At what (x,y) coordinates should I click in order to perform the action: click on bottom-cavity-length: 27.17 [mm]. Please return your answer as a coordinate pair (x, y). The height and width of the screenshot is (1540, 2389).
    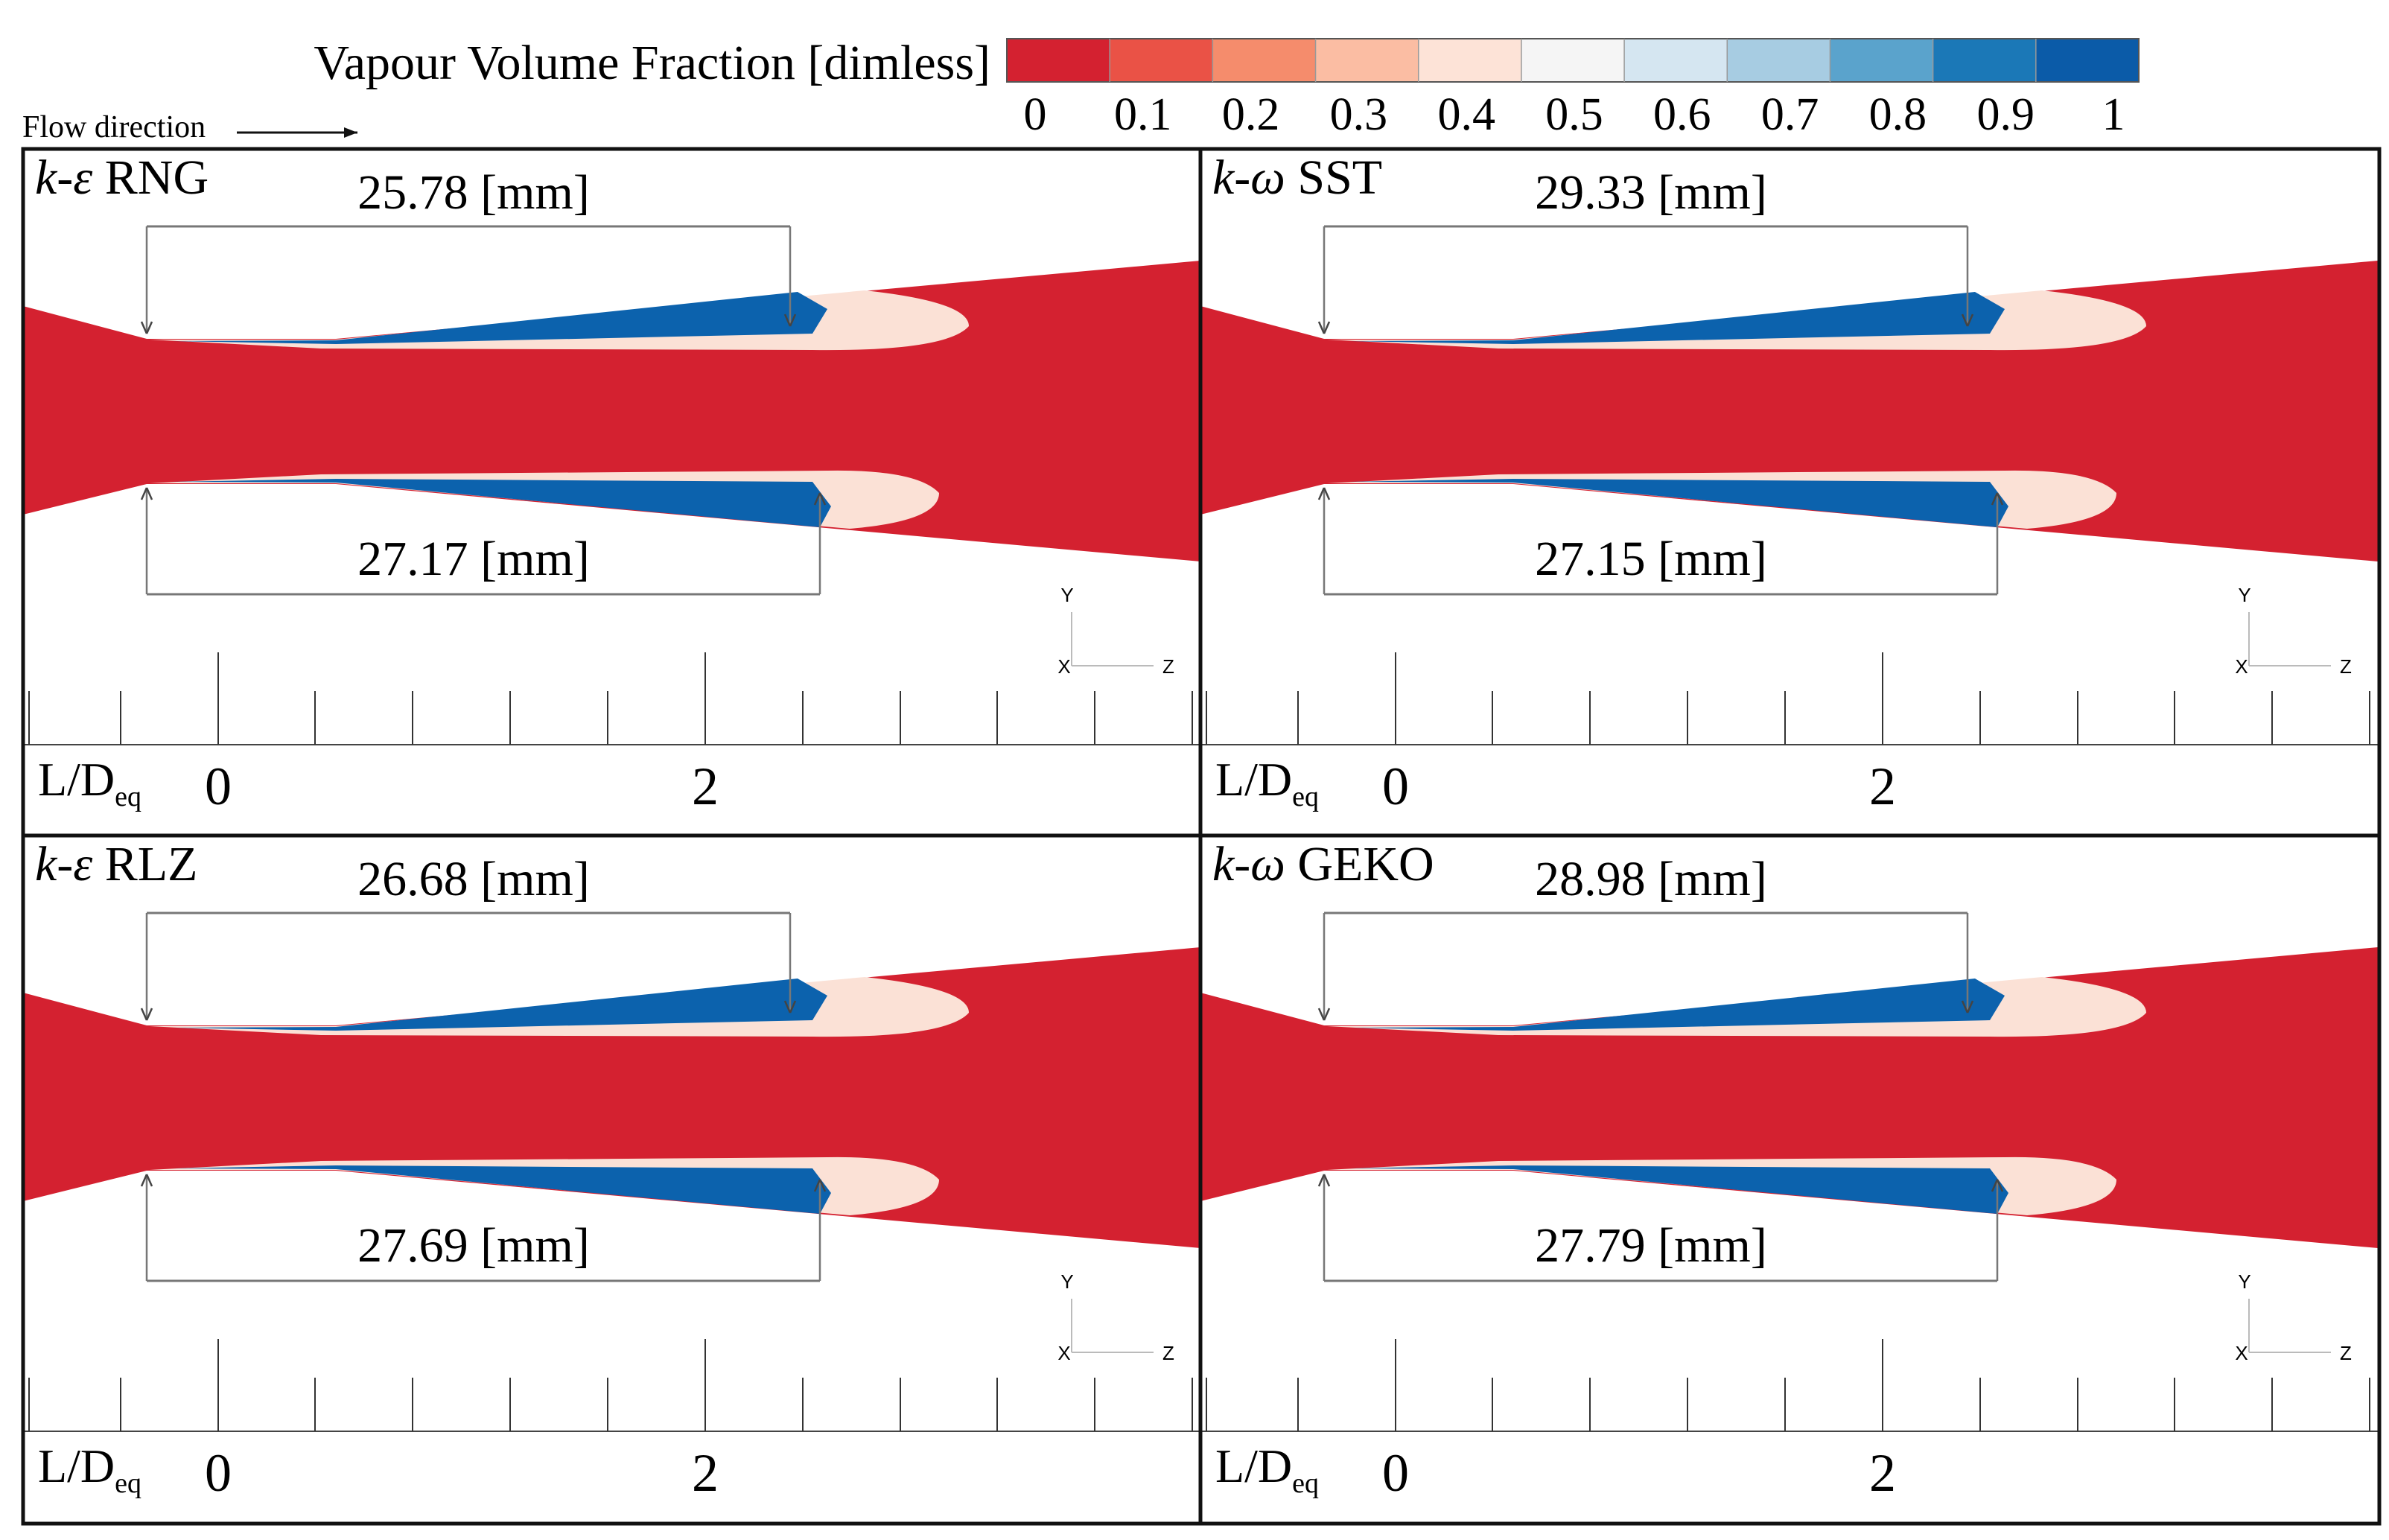
    Looking at the image, I should click on (473, 559).